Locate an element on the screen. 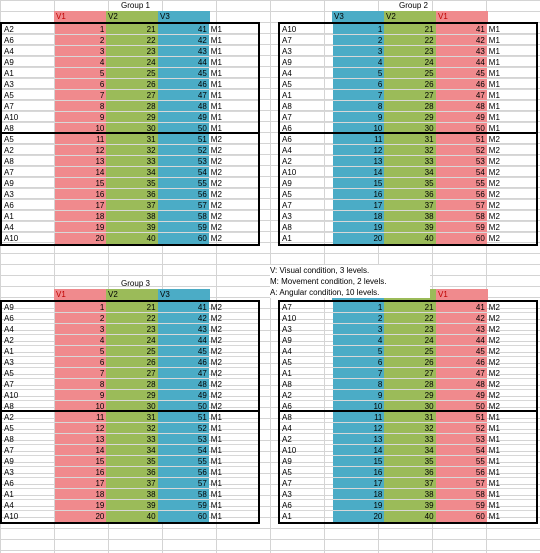 This screenshot has height=553, width=540. value-cell: 14 is located at coordinates (81, 172).